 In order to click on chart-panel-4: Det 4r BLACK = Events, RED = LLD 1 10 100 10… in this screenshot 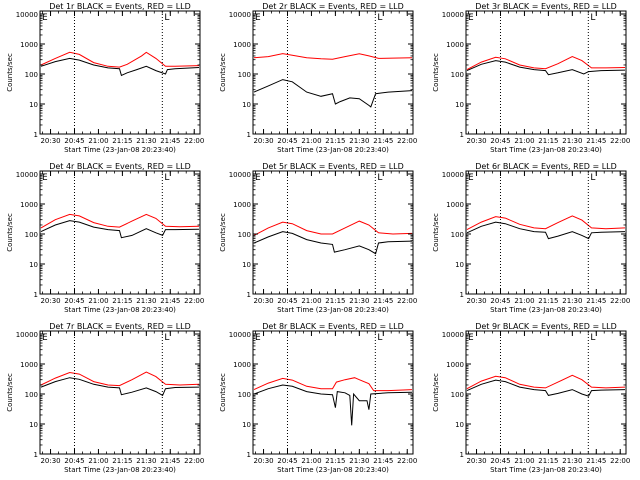, I will do `click(105, 238)`.